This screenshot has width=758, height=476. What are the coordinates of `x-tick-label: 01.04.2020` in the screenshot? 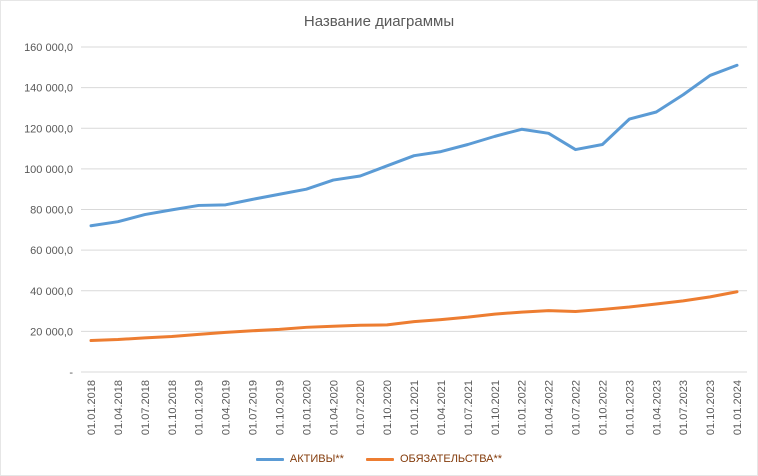 It's located at (334, 407).